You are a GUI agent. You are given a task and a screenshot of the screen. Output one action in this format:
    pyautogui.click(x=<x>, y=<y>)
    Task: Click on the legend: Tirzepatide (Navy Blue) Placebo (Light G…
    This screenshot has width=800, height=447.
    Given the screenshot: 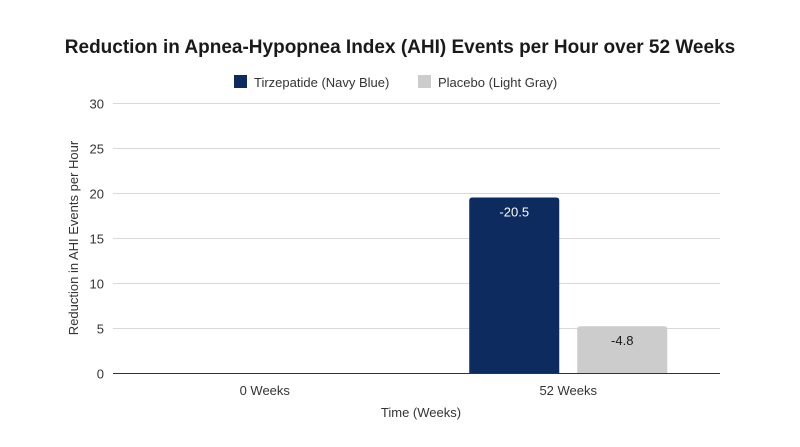 What is the action you would take?
    pyautogui.click(x=395, y=82)
    